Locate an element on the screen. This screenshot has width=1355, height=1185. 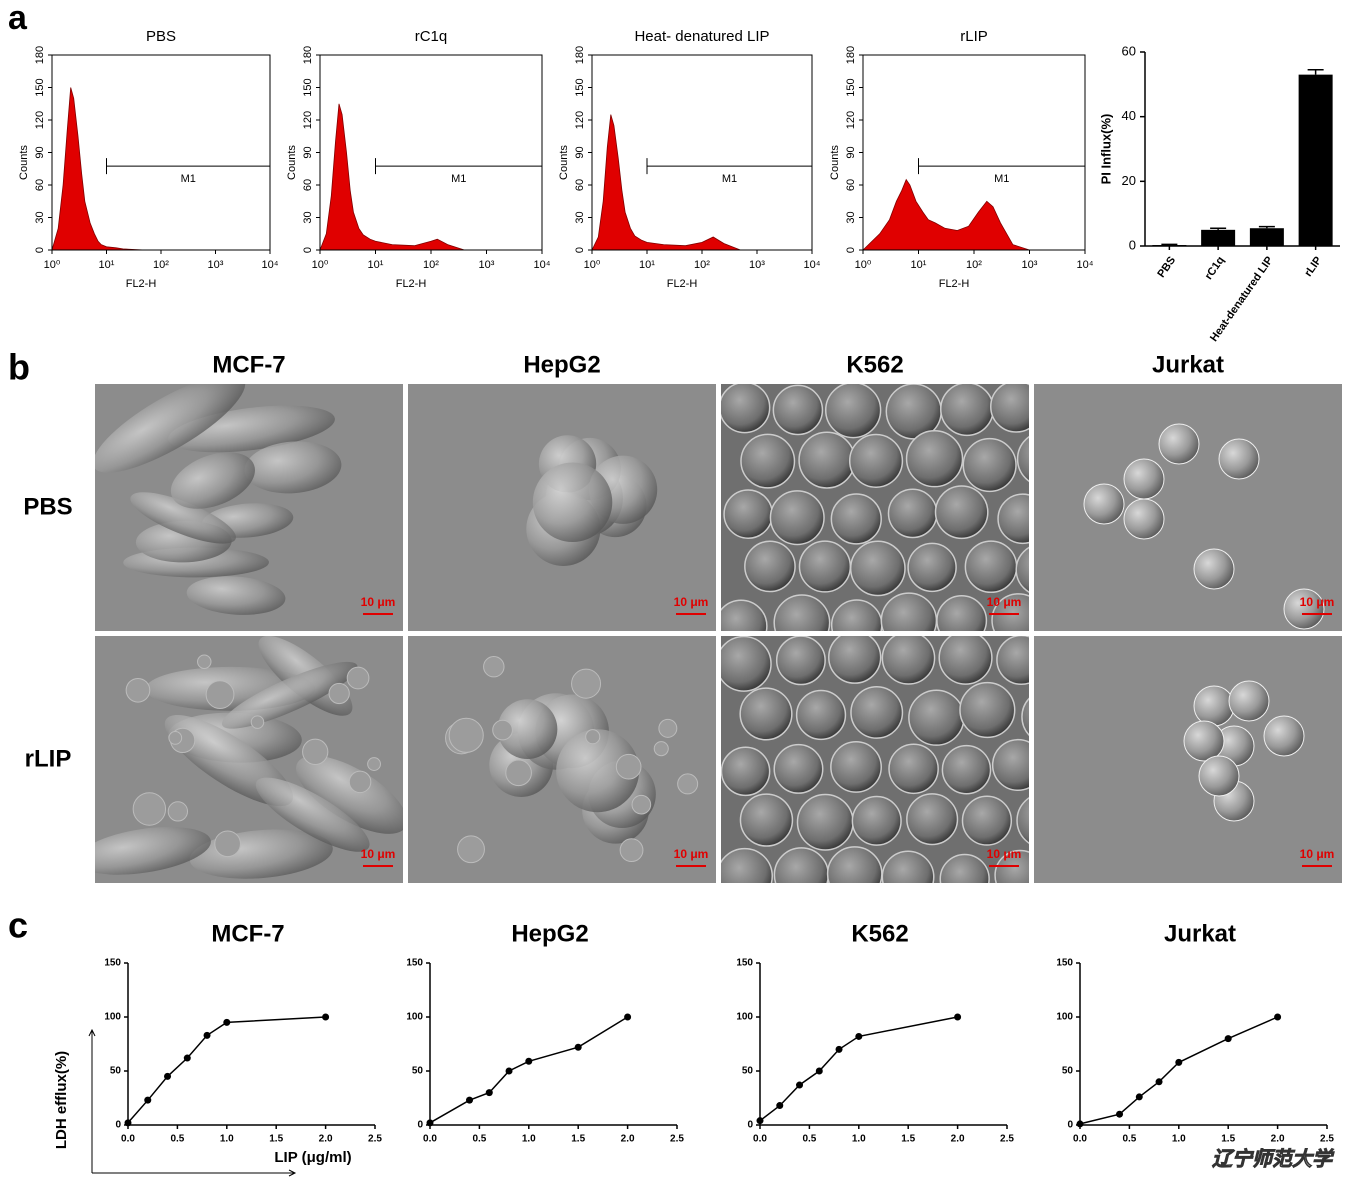
panel-label: c is located at coordinates (18, 925).